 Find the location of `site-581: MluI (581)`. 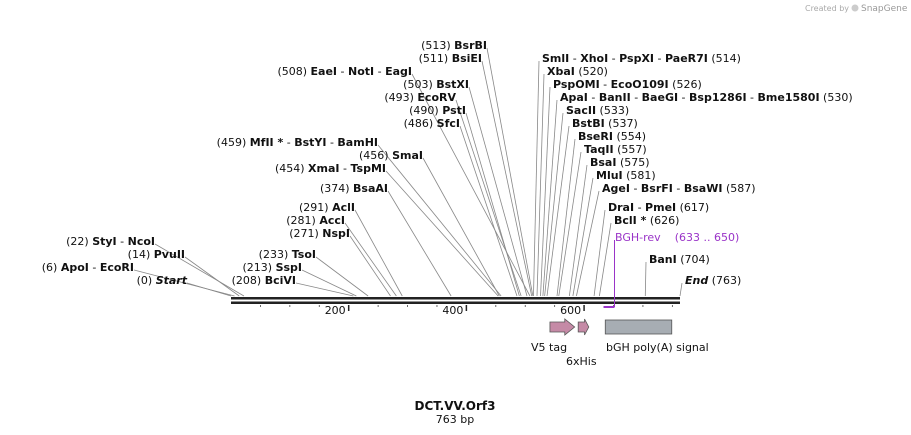

site-581: MluI (581) is located at coordinates (626, 175).